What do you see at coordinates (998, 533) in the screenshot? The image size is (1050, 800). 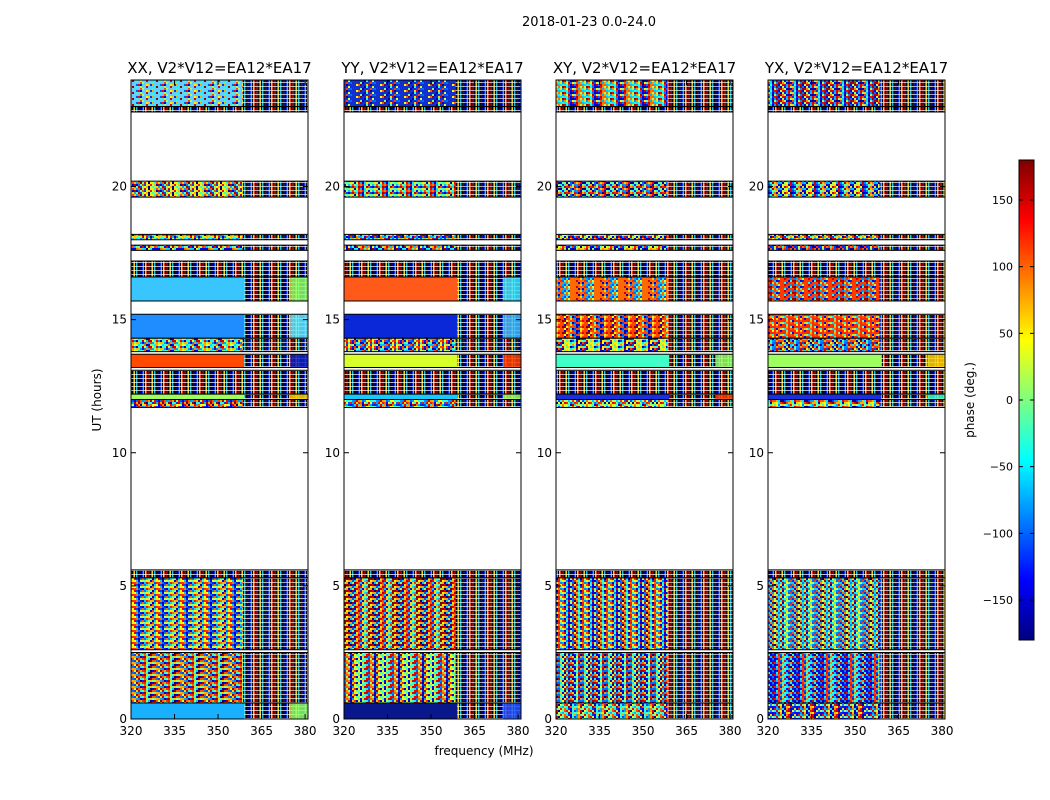 I see `colorbar-tick-label: −100` at bounding box center [998, 533].